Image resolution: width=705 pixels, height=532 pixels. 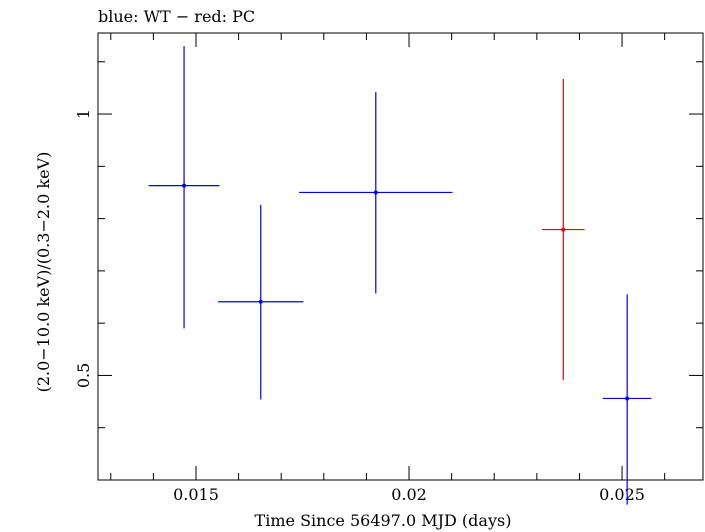 I want to click on y-tick-label: 1, so click(x=83, y=114).